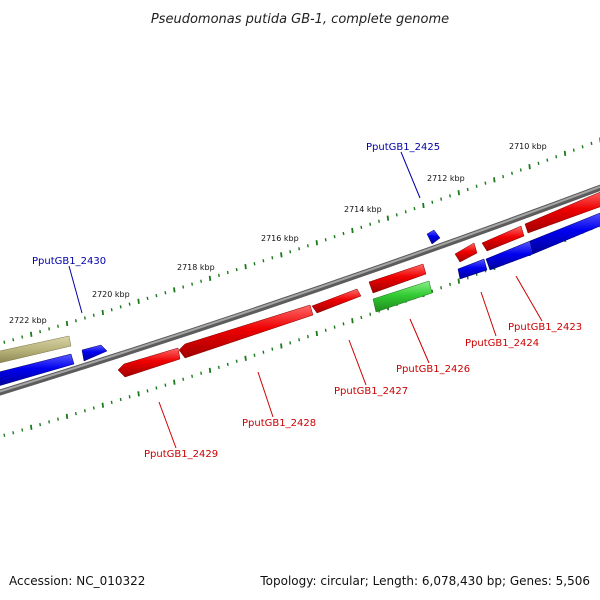  I want to click on gene-red-2423b, so click(562, 212).